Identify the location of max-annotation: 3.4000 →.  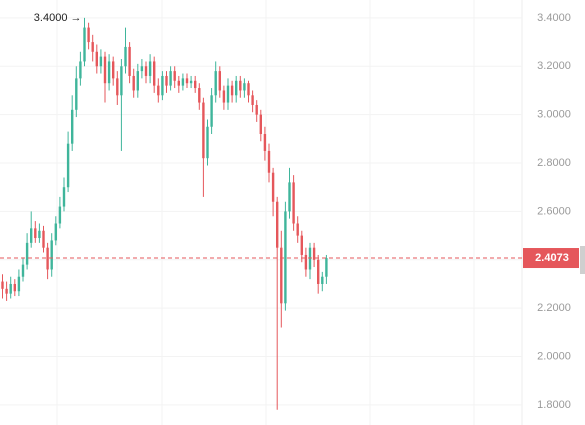
(58, 18).